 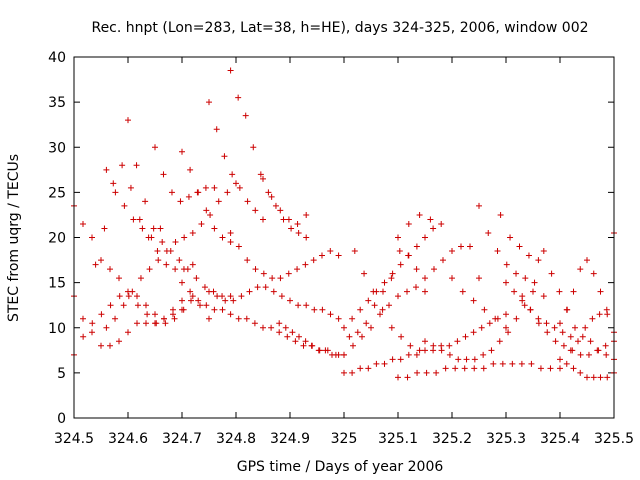 What do you see at coordinates (74, 439) in the screenshot?
I see `x-tick-label: 324.5` at bounding box center [74, 439].